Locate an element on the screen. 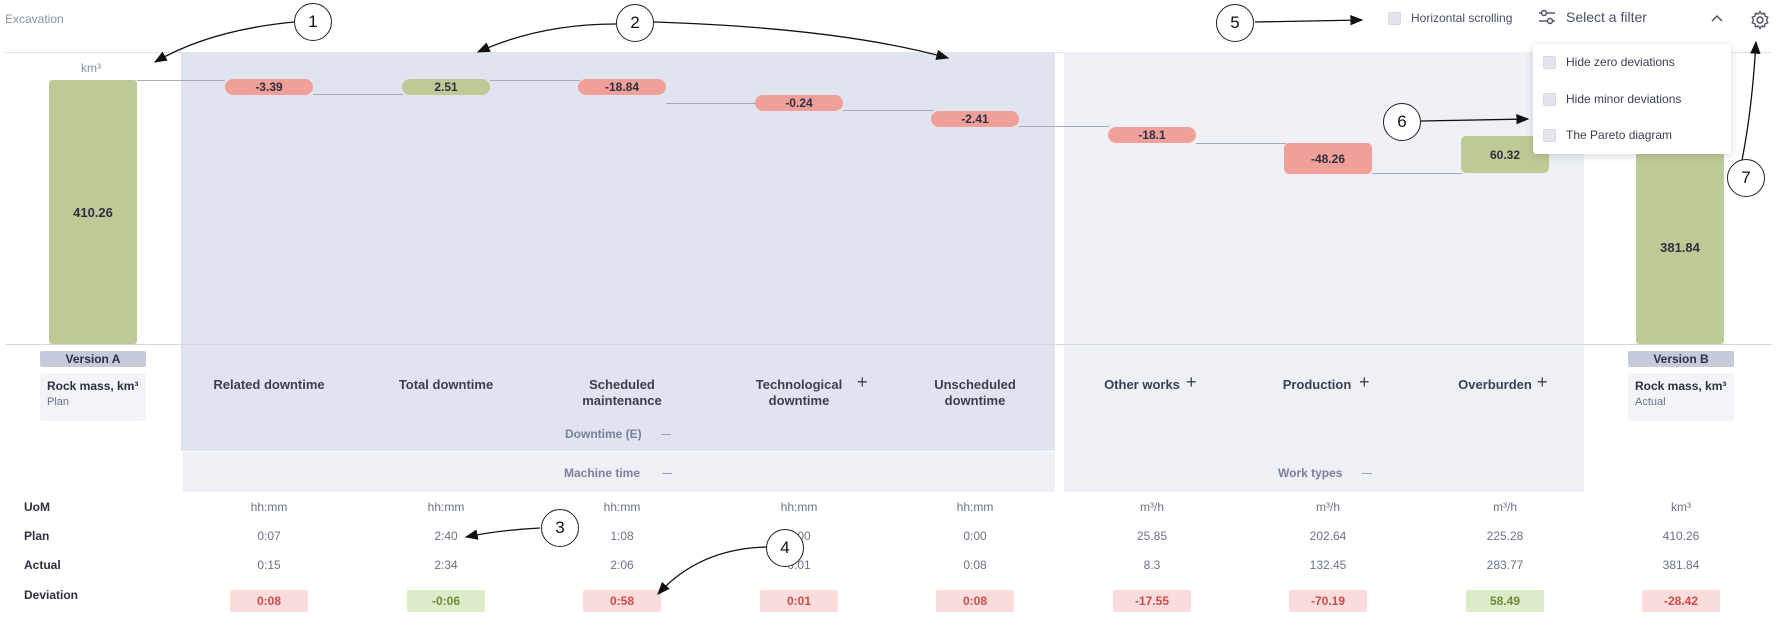 Image resolution: width=1782 pixels, height=633 pixels. delta-bar-technological-downtime: -0.24 is located at coordinates (799, 103).